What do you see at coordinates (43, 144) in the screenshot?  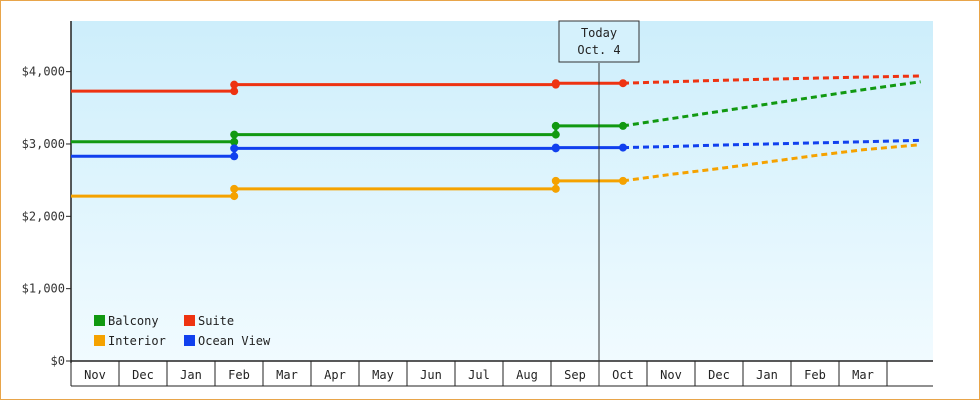 I see `y-tick-label: $3,000` at bounding box center [43, 144].